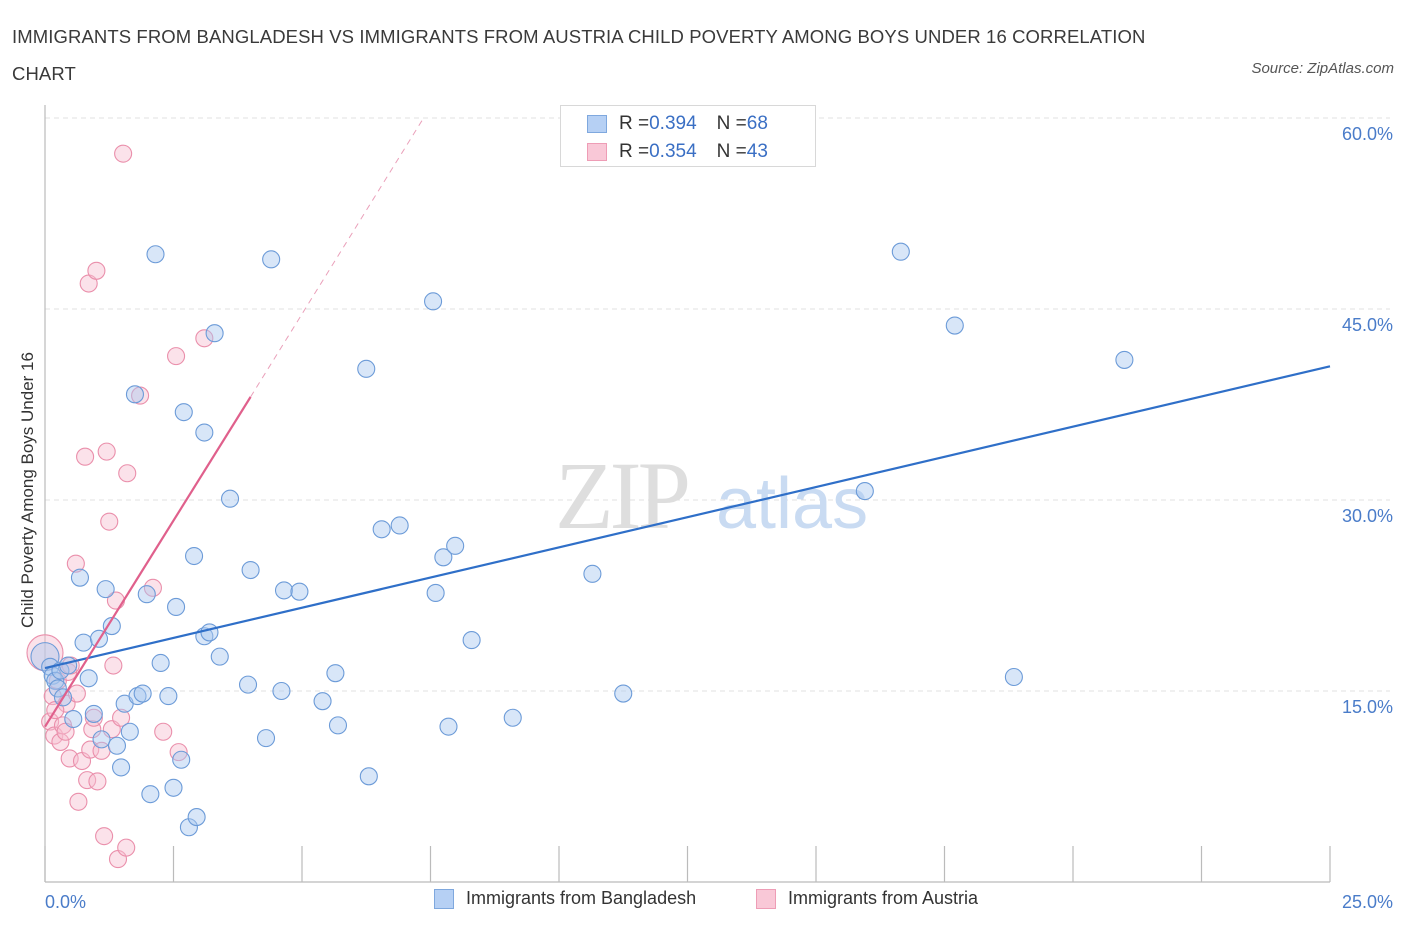  Describe the element at coordinates (883, 898) in the screenshot. I see `legend-label-austria: Immigrants from Austria` at that location.